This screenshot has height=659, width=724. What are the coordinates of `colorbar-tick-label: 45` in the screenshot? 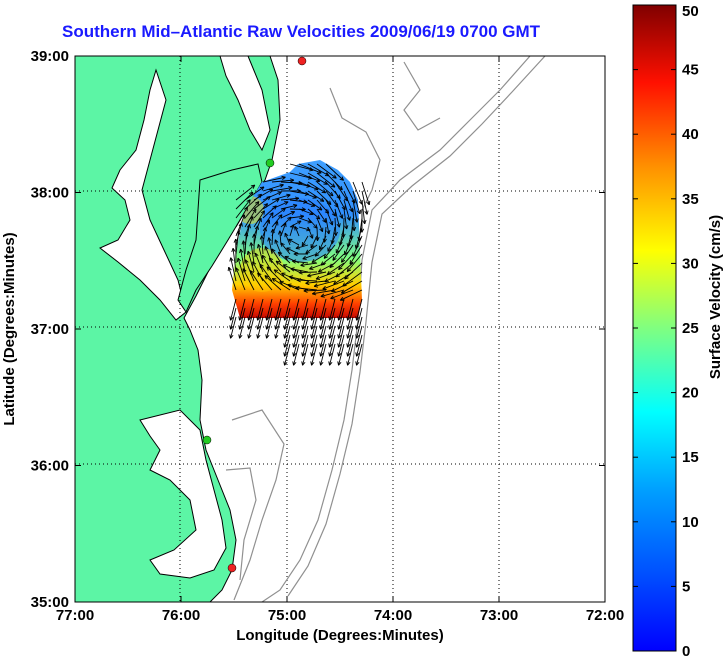 It's located at (690, 70).